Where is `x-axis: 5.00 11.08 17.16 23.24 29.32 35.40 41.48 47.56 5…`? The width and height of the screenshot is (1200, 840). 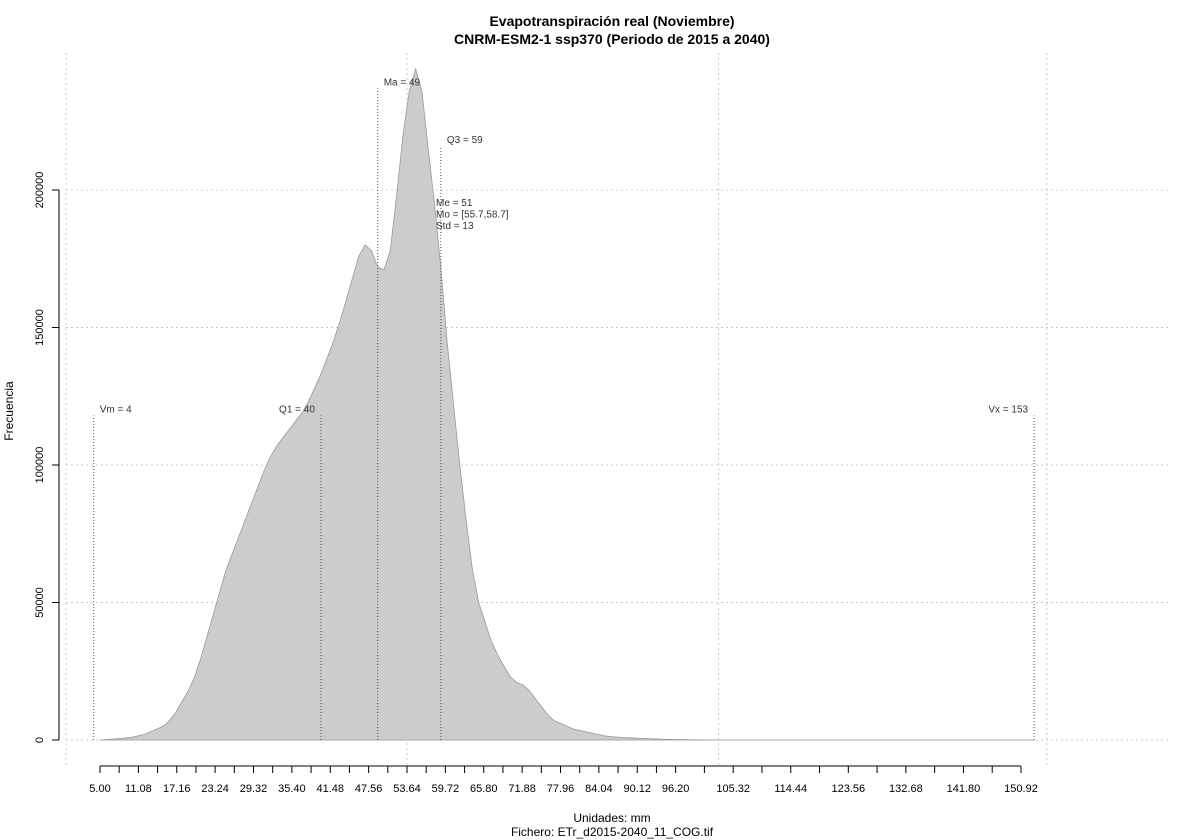
x-axis: 5.00 11.08 17.16 23.24 29.32 35.40 41.48 47.56 5… is located at coordinates (563, 780).